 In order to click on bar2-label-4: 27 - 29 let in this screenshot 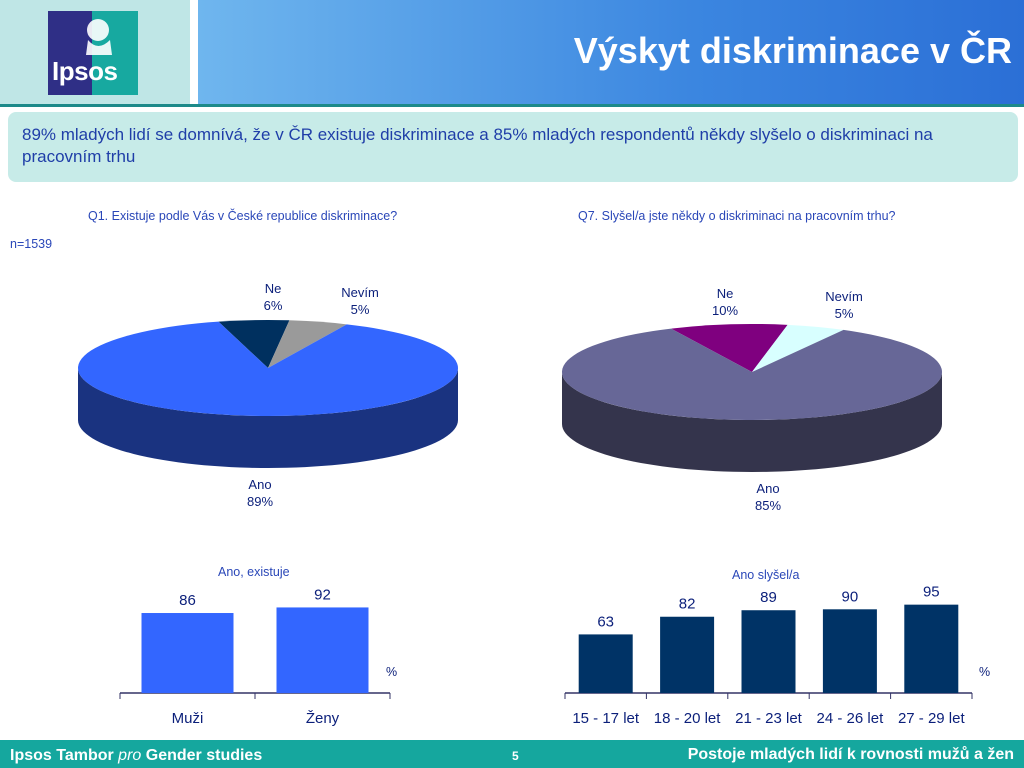, I will do `click(932, 718)`.